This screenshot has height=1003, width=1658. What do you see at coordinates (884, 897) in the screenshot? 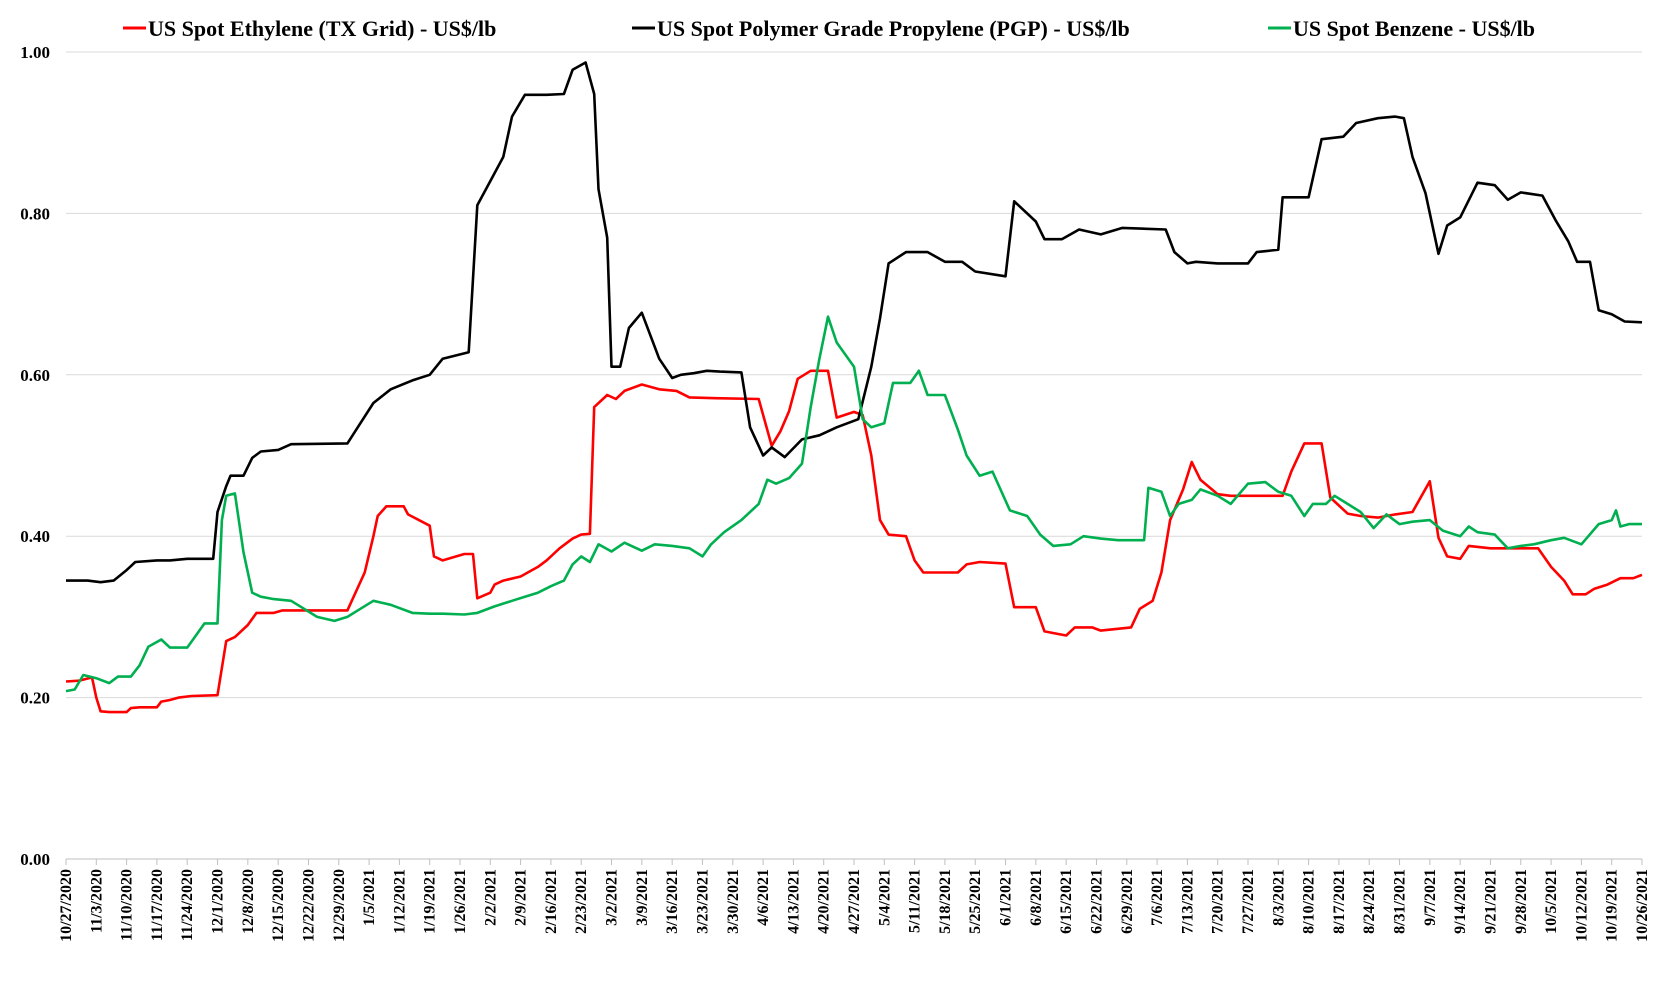
I see `x-tick-label: 5/4/2021` at bounding box center [884, 897].